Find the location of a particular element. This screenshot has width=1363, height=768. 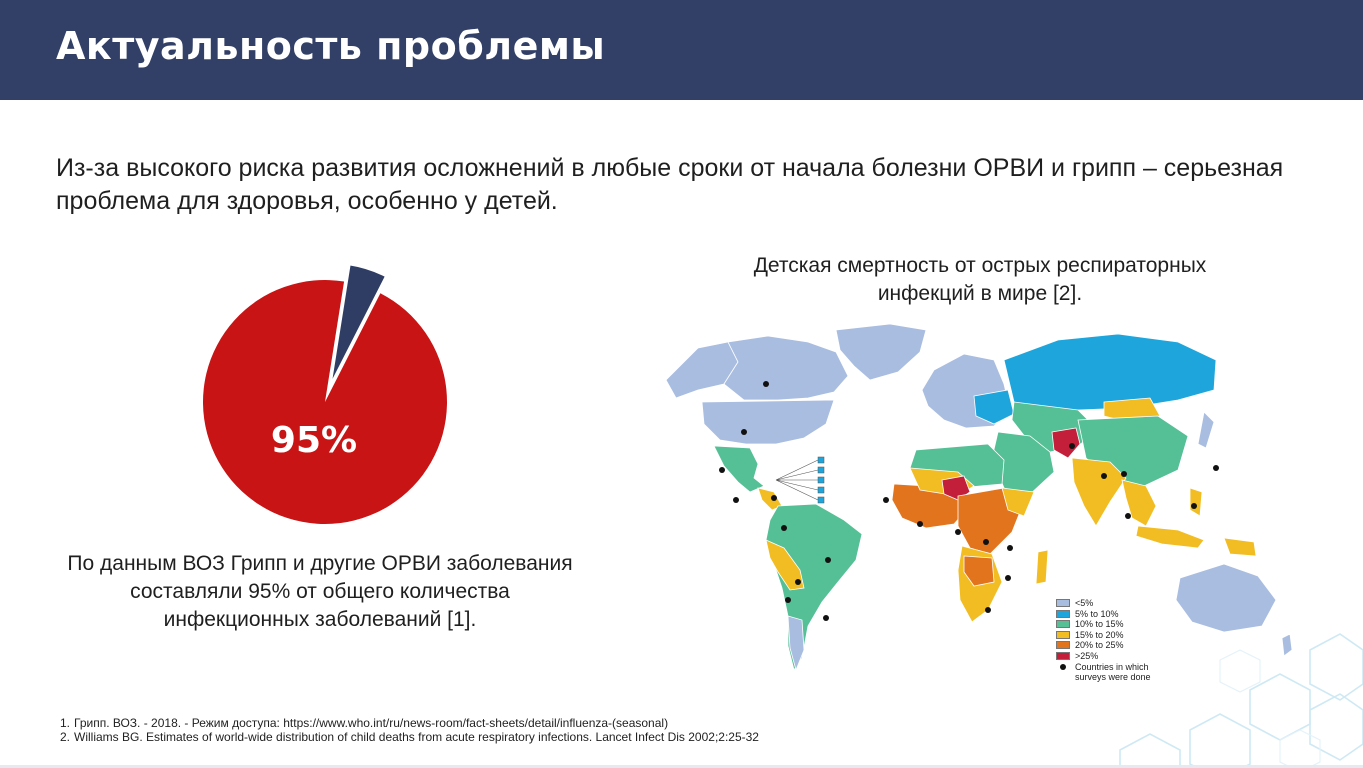

legend-label: 15% to 20% is located at coordinates (1099, 634).